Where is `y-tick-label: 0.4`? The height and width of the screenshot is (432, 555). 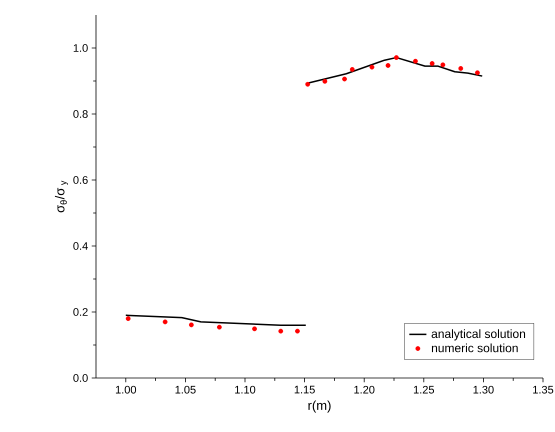
y-tick-label: 0.4 is located at coordinates (80, 246).